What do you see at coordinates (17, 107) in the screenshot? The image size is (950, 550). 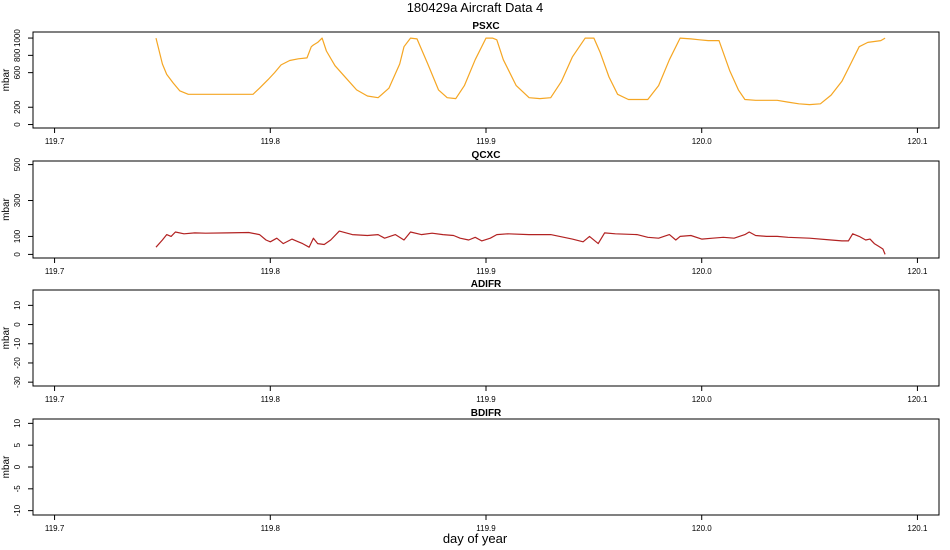 I see `y-tick-label: 200` at bounding box center [17, 107].